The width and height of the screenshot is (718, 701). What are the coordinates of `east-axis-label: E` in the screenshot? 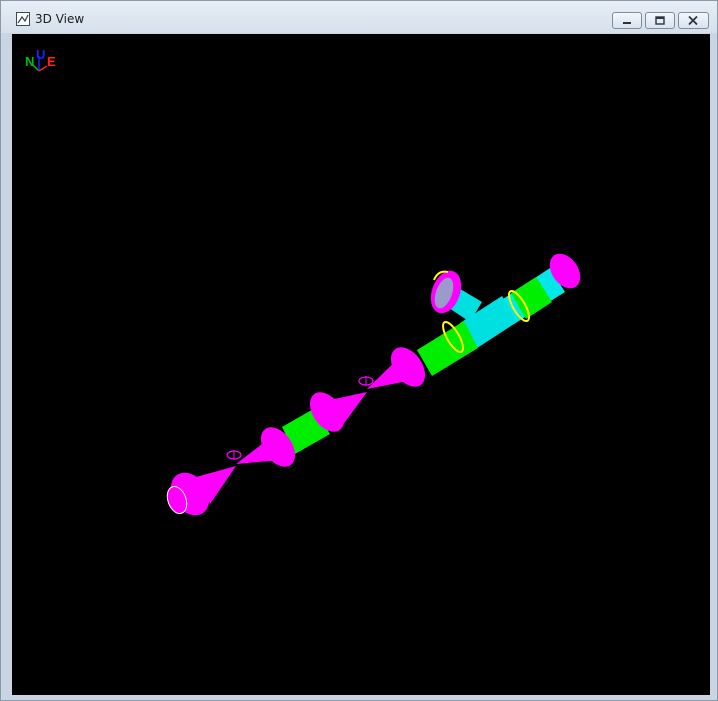 It's located at (51, 61).